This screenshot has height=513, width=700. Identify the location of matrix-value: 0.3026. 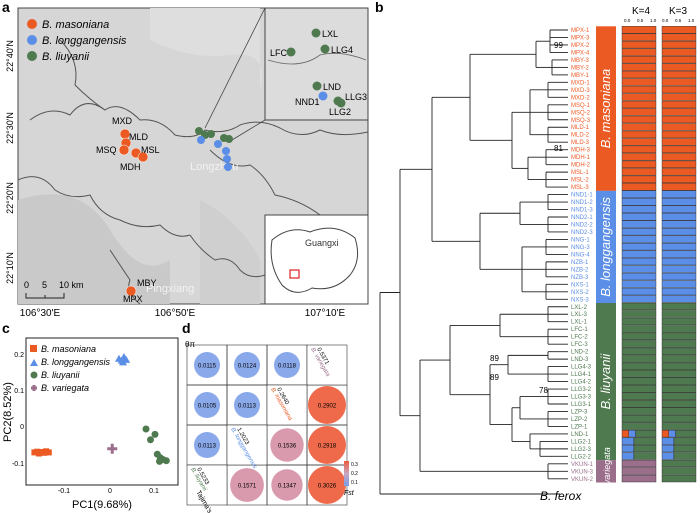
(327, 487).